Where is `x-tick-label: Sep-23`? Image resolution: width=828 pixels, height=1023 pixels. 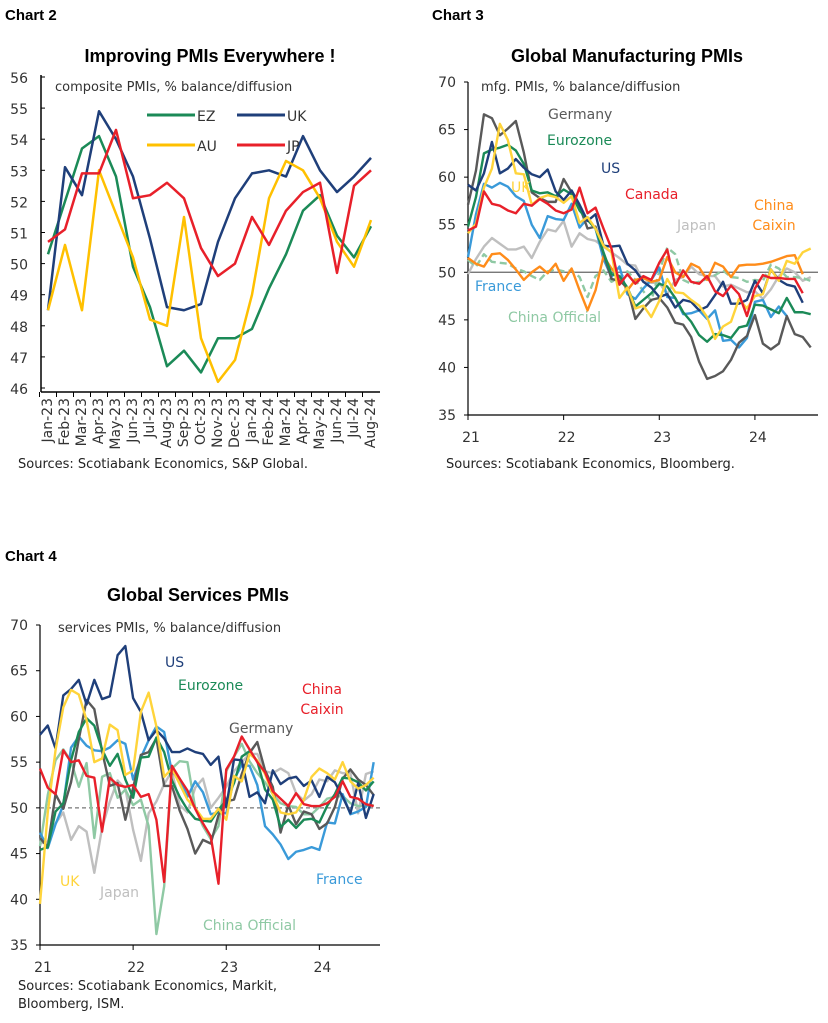 x-tick-label: Sep-23 is located at coordinates (184, 422).